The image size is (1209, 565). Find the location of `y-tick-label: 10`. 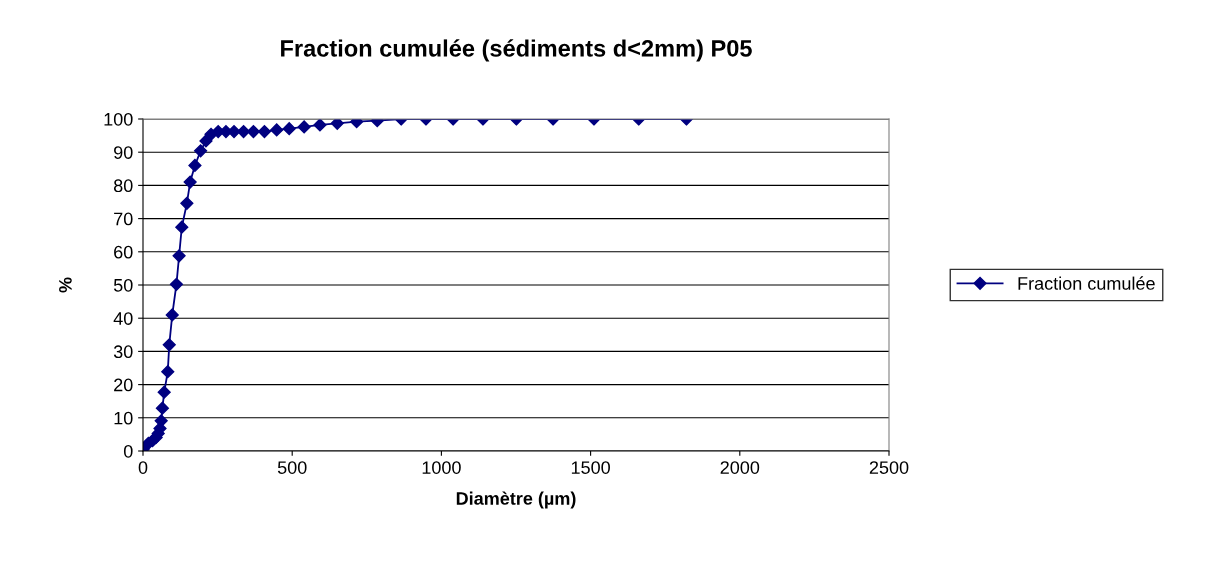

y-tick-label: 10 is located at coordinates (123, 418).